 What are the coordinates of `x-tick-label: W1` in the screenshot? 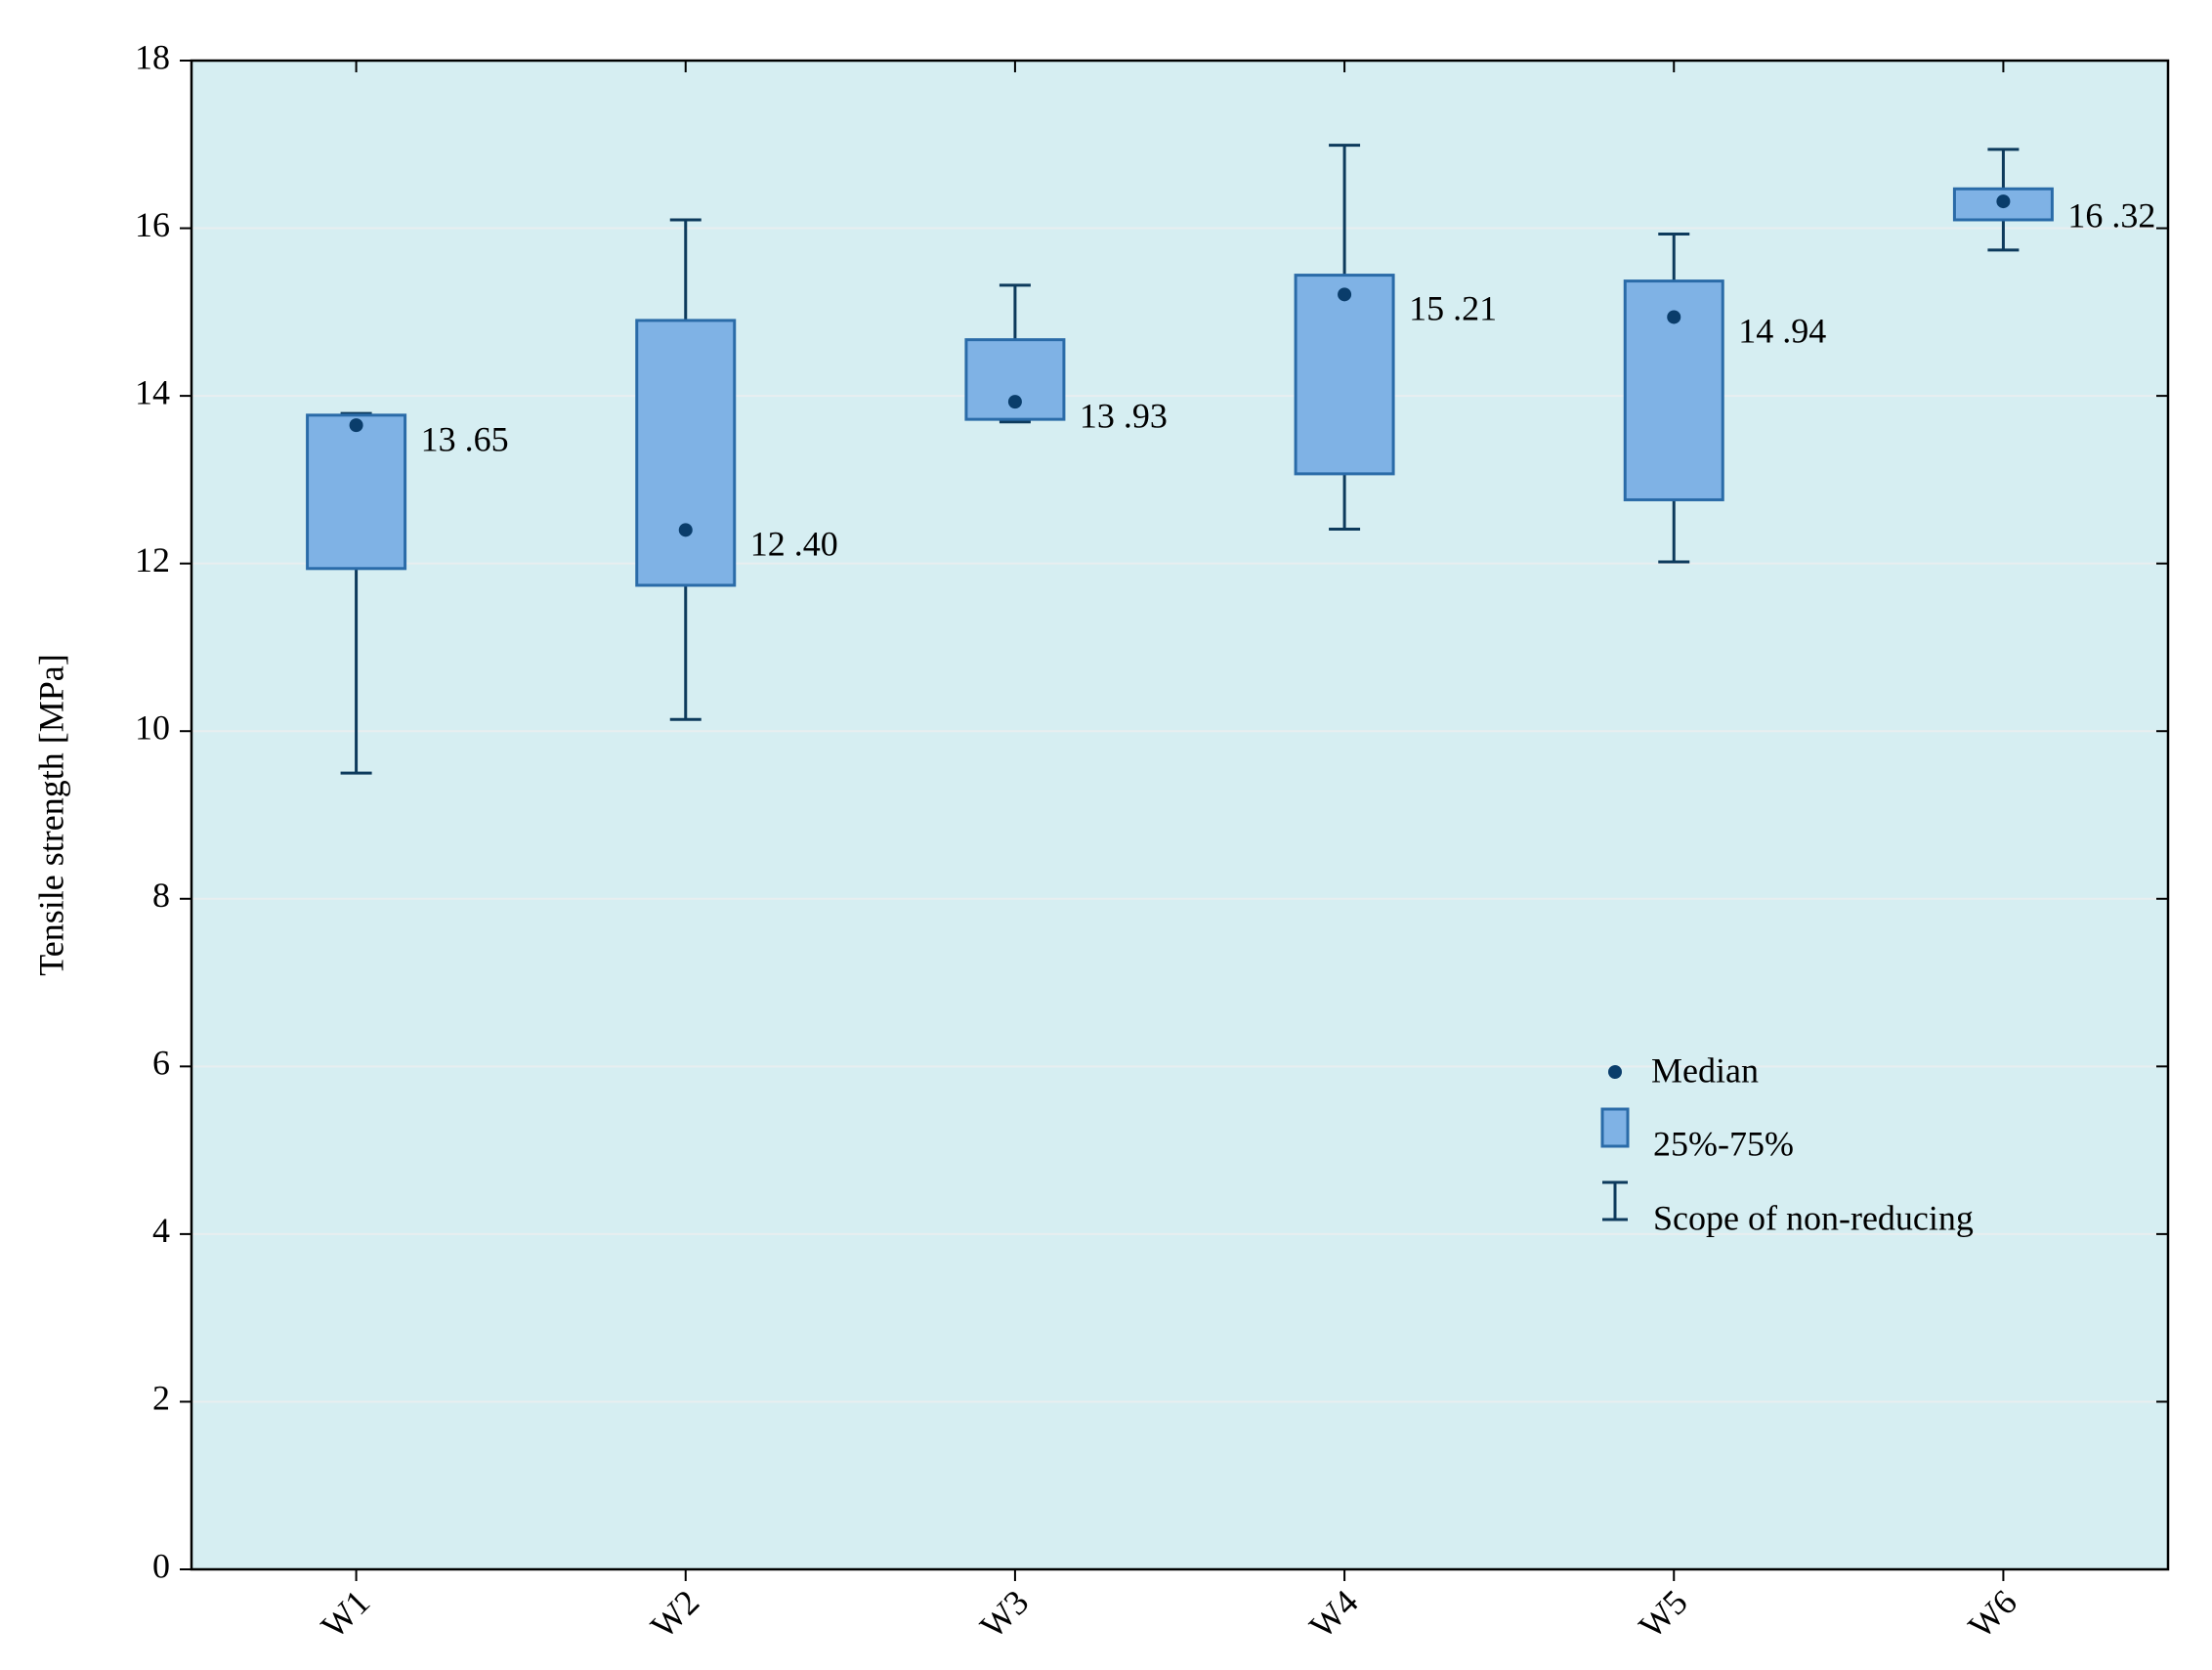 It's located at (345, 1614).